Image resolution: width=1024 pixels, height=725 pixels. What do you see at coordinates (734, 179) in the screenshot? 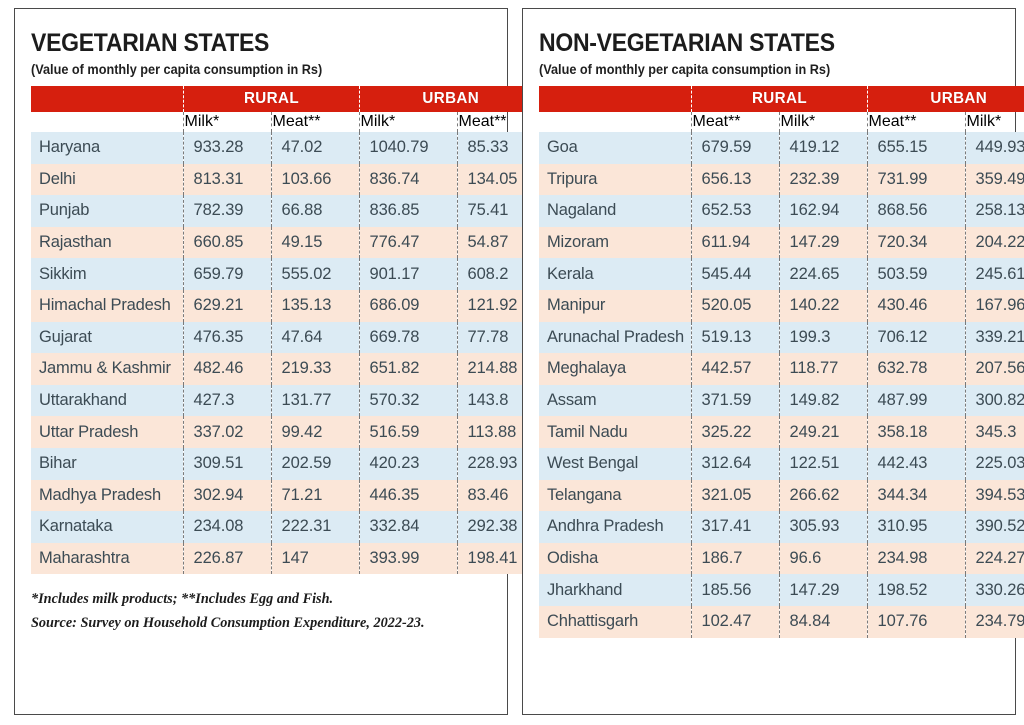
I see `cell-rural-meat: 656.13` at bounding box center [734, 179].